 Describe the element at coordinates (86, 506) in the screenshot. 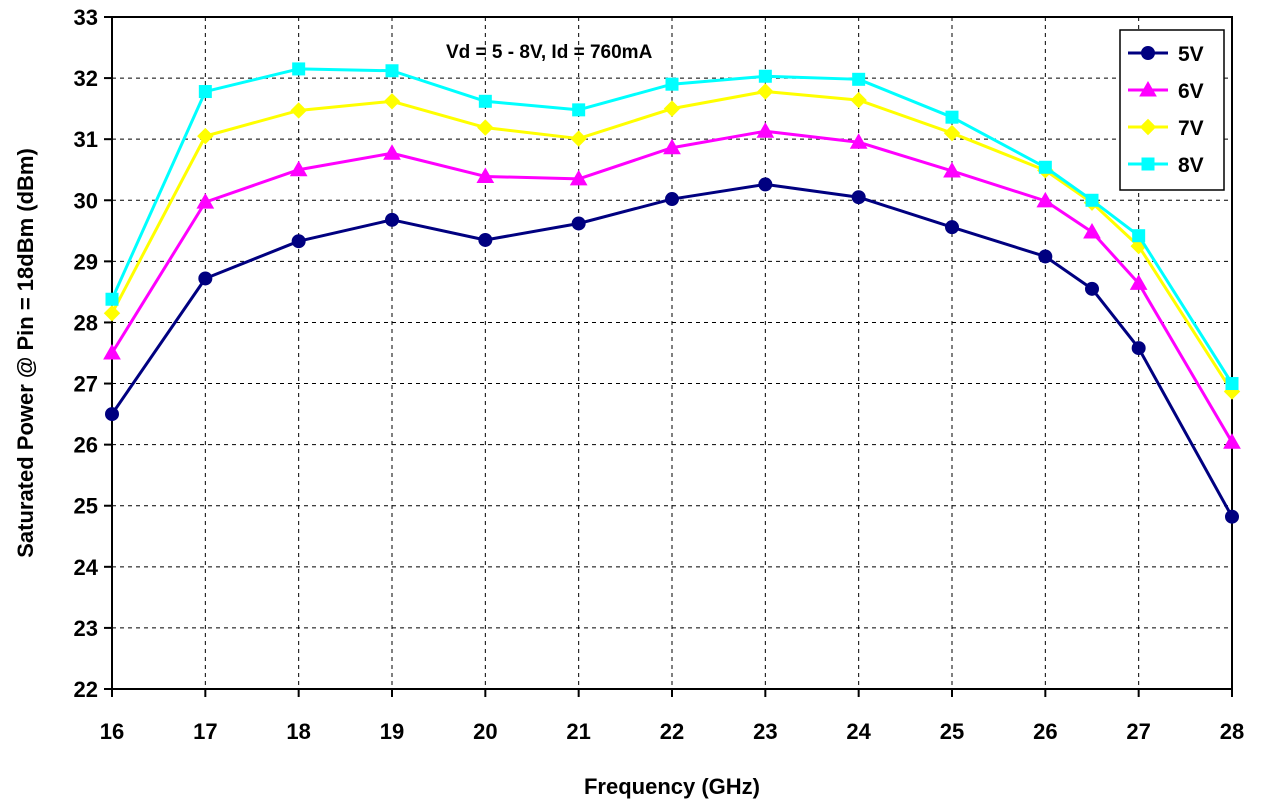

I see `y-tick-label: 25` at that location.